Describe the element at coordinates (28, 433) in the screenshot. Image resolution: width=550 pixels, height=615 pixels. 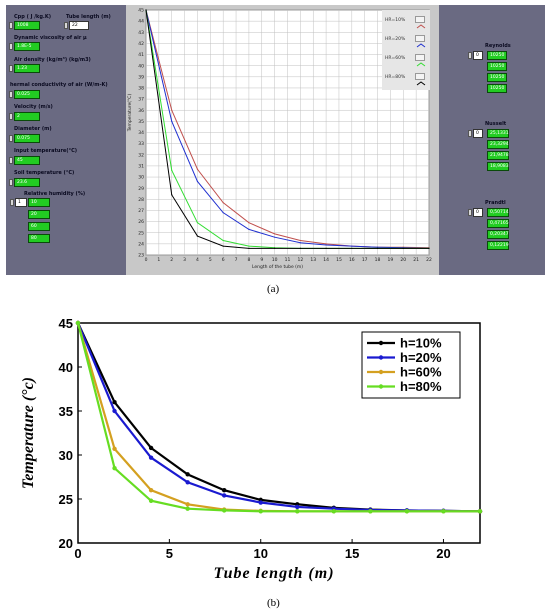
I see `y-axis-label-b: Temperature (°c)` at that location.